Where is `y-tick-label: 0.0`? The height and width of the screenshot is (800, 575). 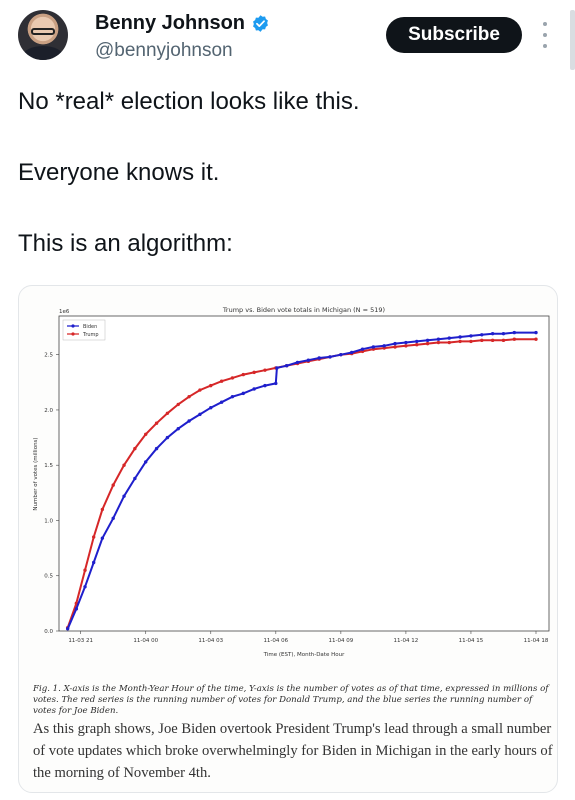
y-tick-label: 0.0 is located at coordinates (48, 632).